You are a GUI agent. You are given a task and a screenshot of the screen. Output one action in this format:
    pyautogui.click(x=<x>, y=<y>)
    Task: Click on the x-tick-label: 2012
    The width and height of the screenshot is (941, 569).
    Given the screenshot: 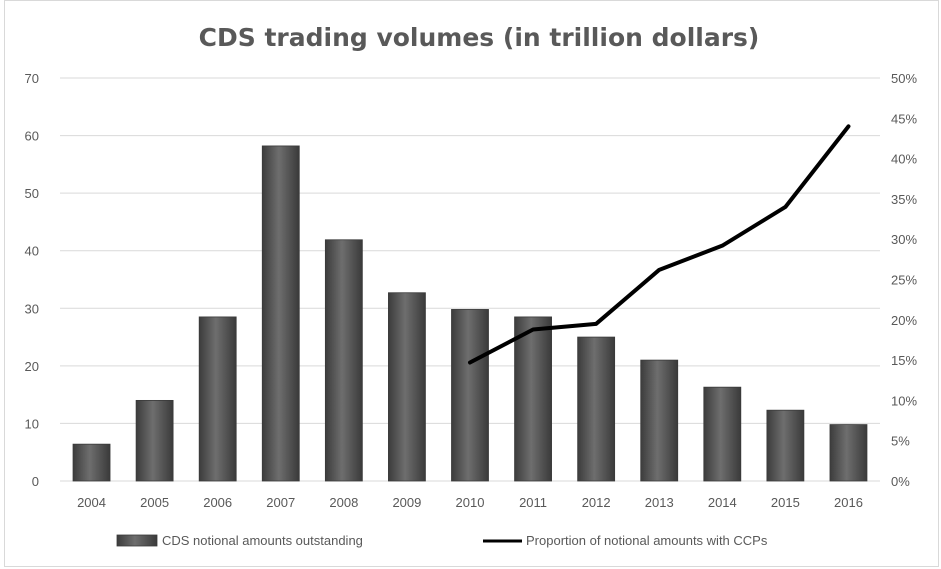 What is the action you would take?
    pyautogui.click(x=596, y=502)
    